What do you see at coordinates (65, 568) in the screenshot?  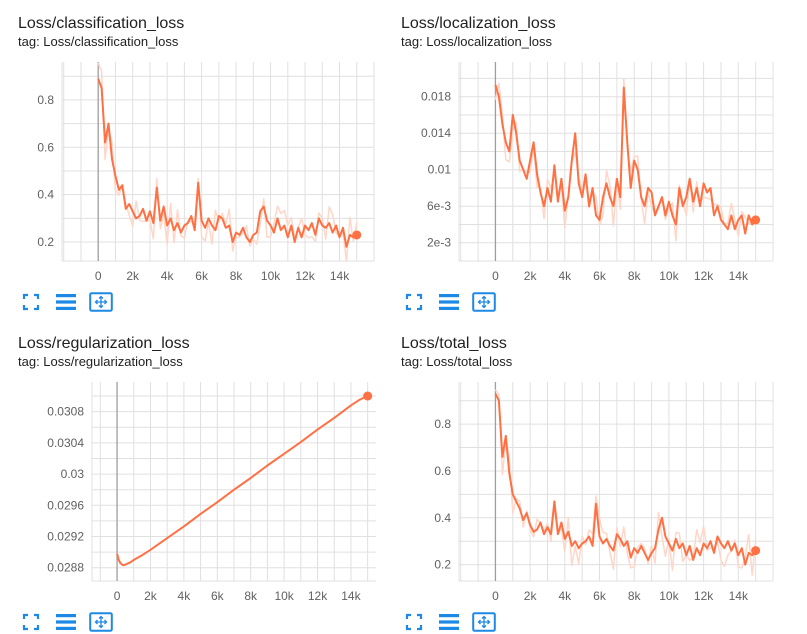 I see `y-tick-label: 0.0288` at bounding box center [65, 568].